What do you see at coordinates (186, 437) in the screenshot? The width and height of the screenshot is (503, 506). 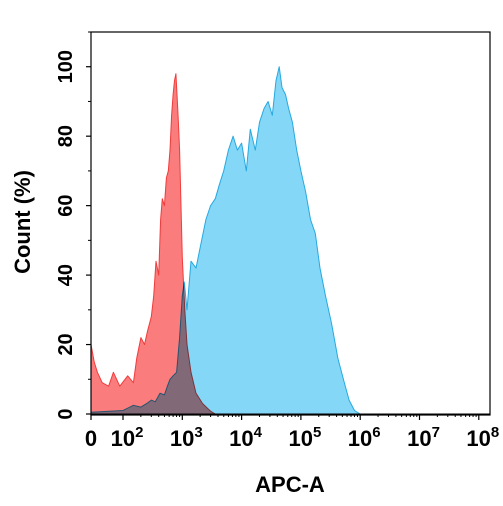 I see `x-tick-label: 10³` at bounding box center [186, 437].